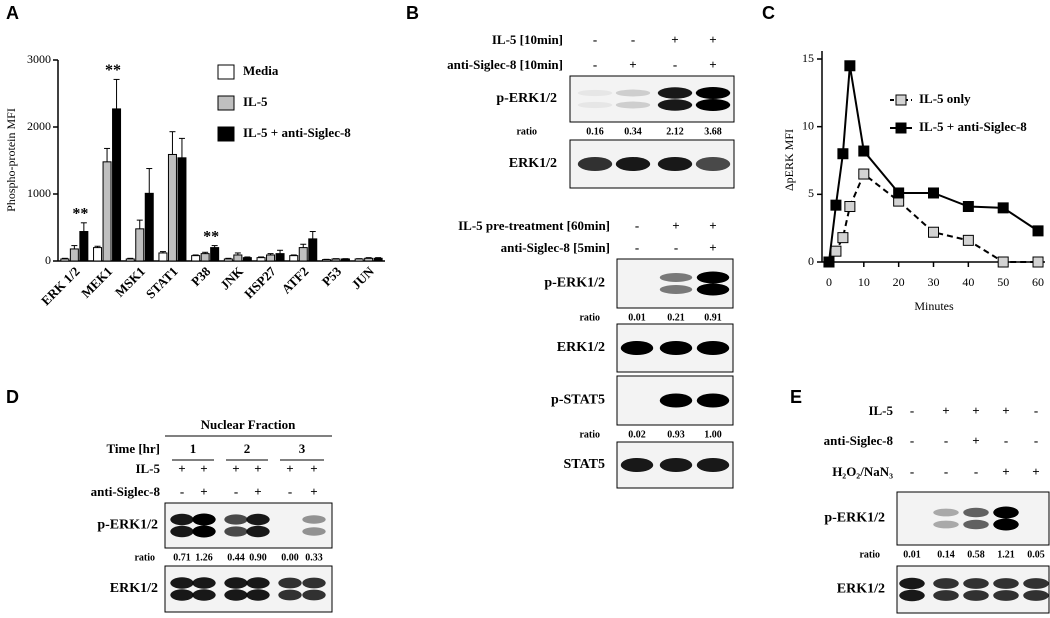 This screenshot has width=1050, height=618. I want to click on panel-letter: D, so click(12, 397).